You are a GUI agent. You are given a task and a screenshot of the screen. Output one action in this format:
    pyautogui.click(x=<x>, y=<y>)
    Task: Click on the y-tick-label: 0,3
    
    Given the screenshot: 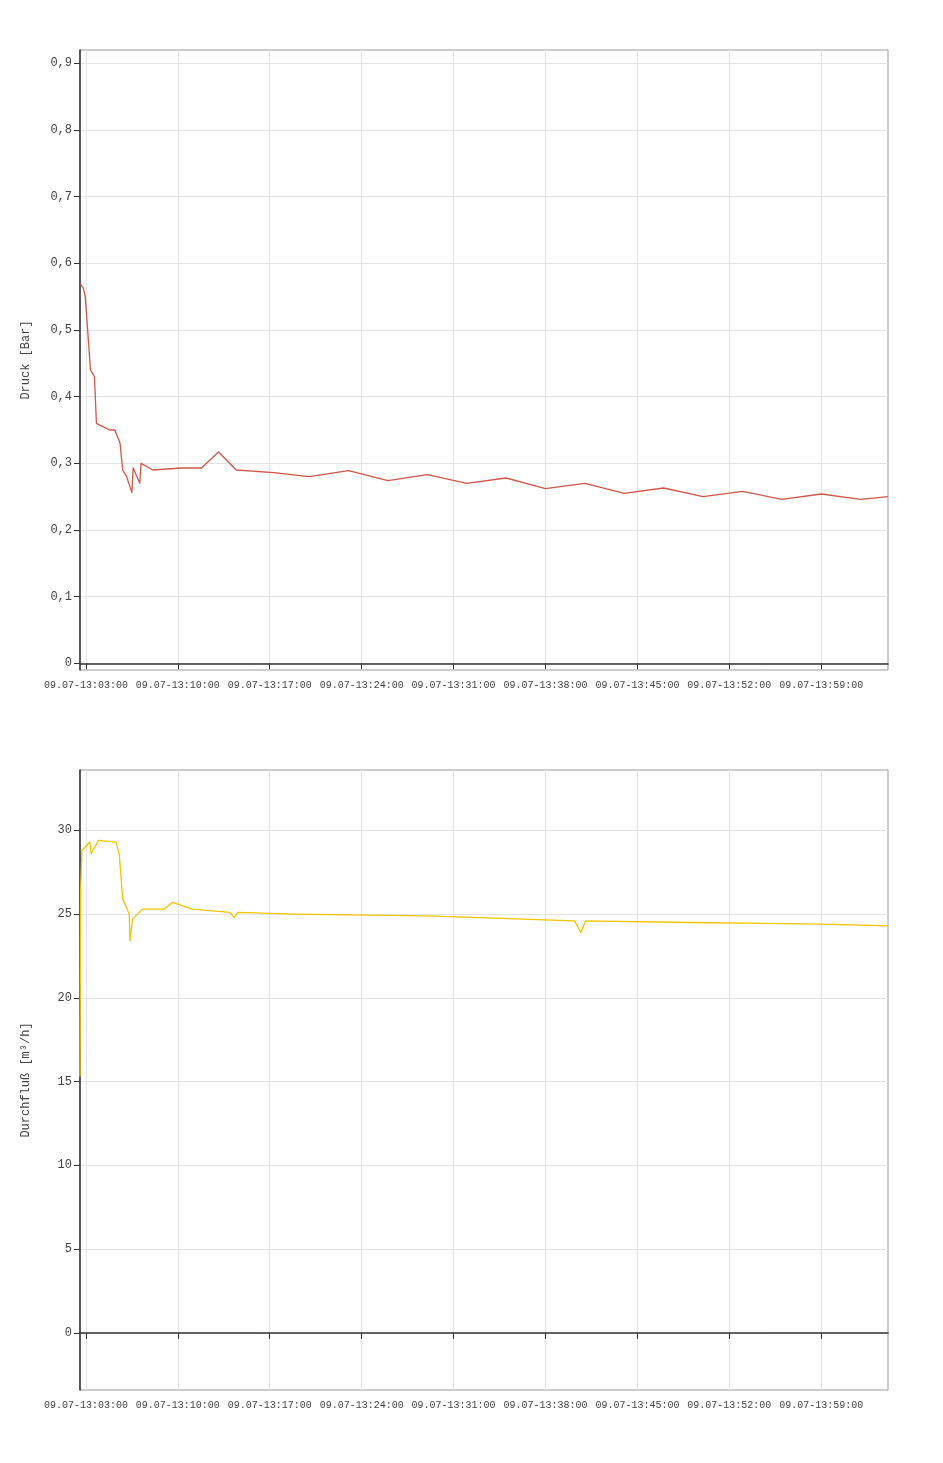 What is the action you would take?
    pyautogui.click(x=61, y=463)
    